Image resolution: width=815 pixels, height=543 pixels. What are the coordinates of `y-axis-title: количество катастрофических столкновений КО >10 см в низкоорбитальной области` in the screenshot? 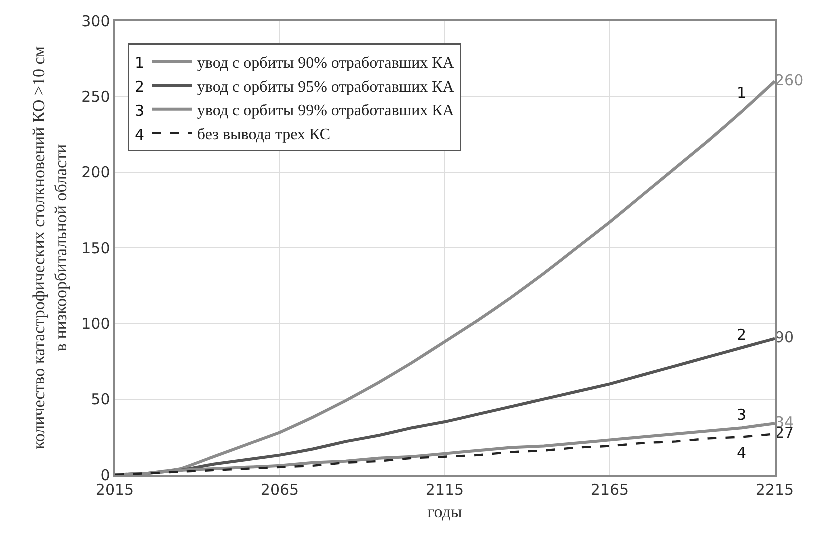 It's located at (50, 248).